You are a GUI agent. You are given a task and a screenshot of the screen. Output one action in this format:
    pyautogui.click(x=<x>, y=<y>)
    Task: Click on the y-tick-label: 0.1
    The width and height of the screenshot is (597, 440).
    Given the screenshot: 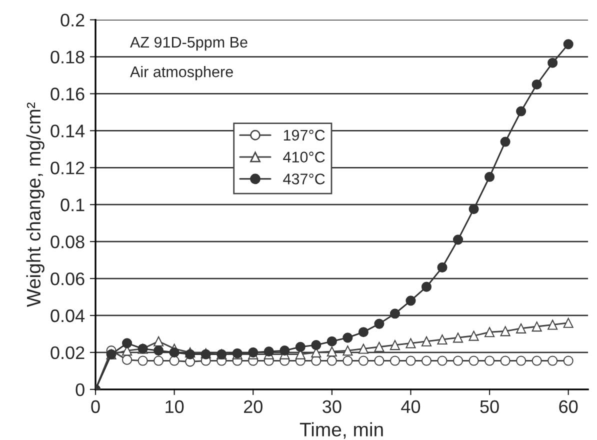 What is the action you would take?
    pyautogui.click(x=72, y=205)
    